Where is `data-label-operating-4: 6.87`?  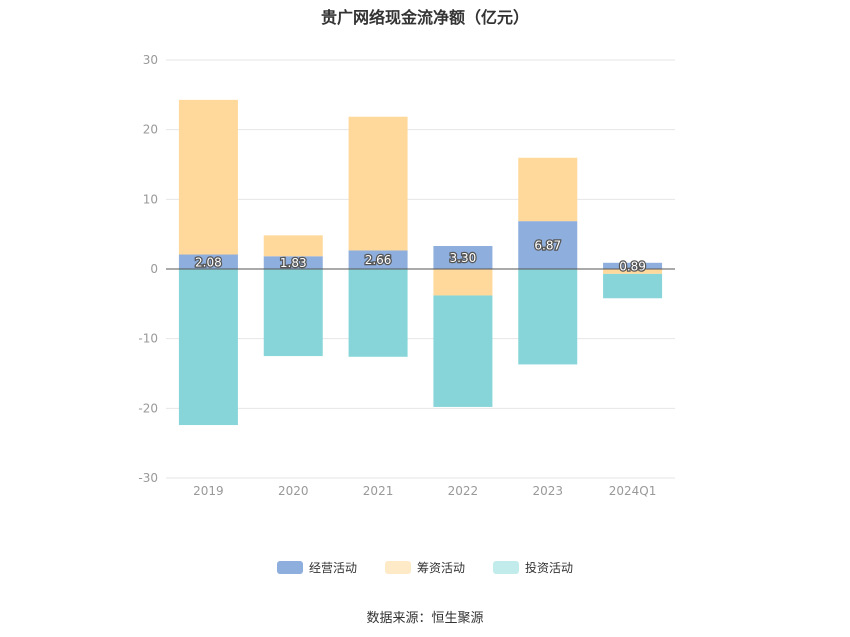 data-label-operating-4: 6.87 is located at coordinates (547, 246).